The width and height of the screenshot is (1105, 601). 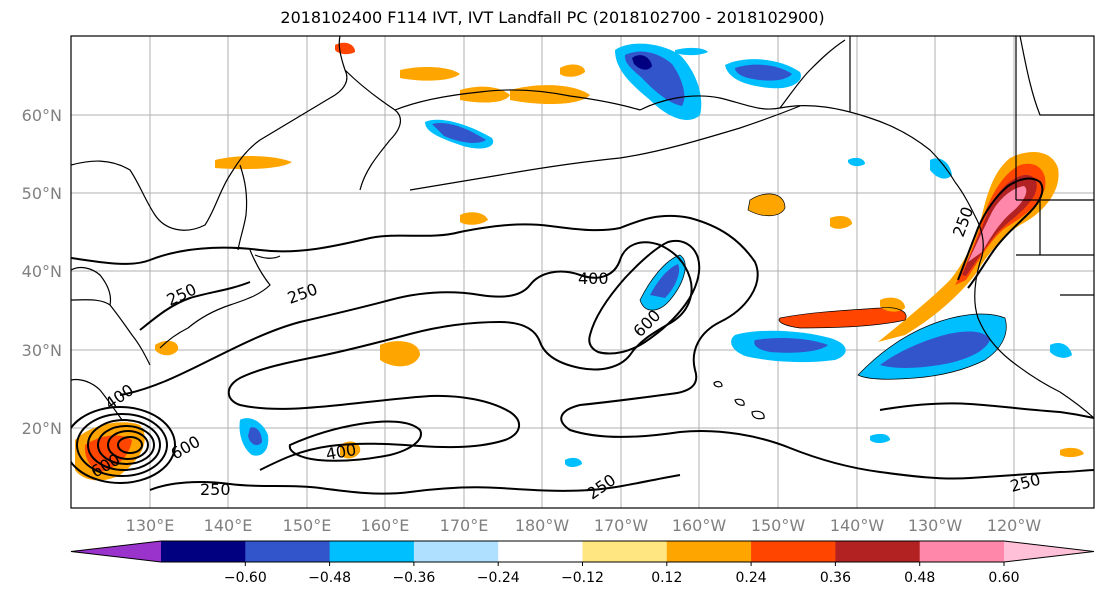 I want to click on latitude-labels: 60°N 50°N 40°N 30°N 20°N, so click(x=42, y=272).